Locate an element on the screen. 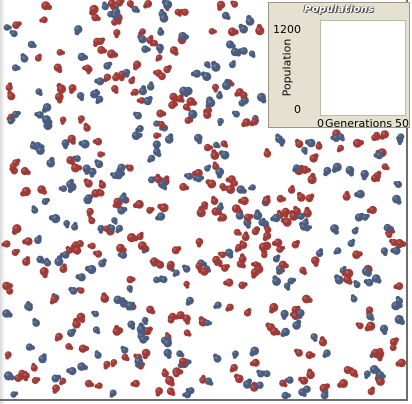  y-axis-min-label: 0 is located at coordinates (297, 109).